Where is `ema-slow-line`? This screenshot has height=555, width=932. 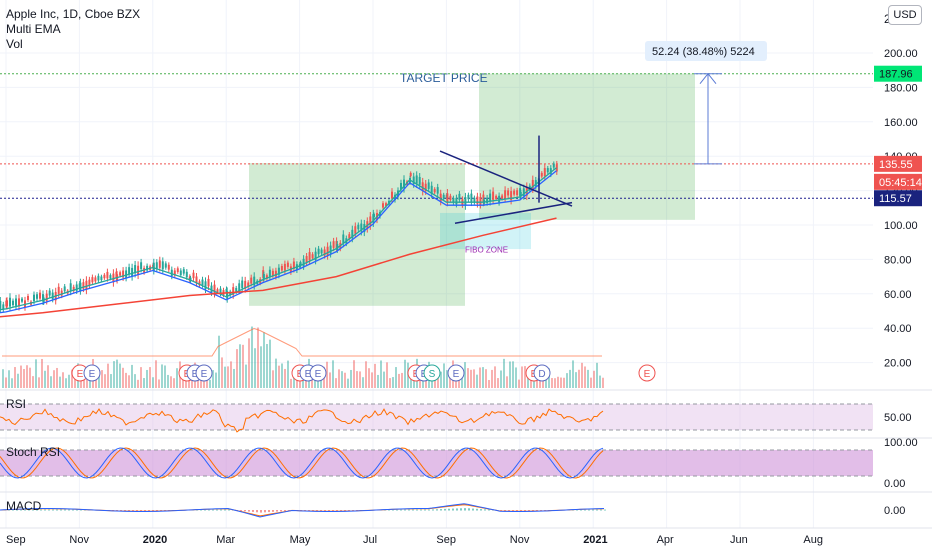
ema-slow-line is located at coordinates (278, 267).